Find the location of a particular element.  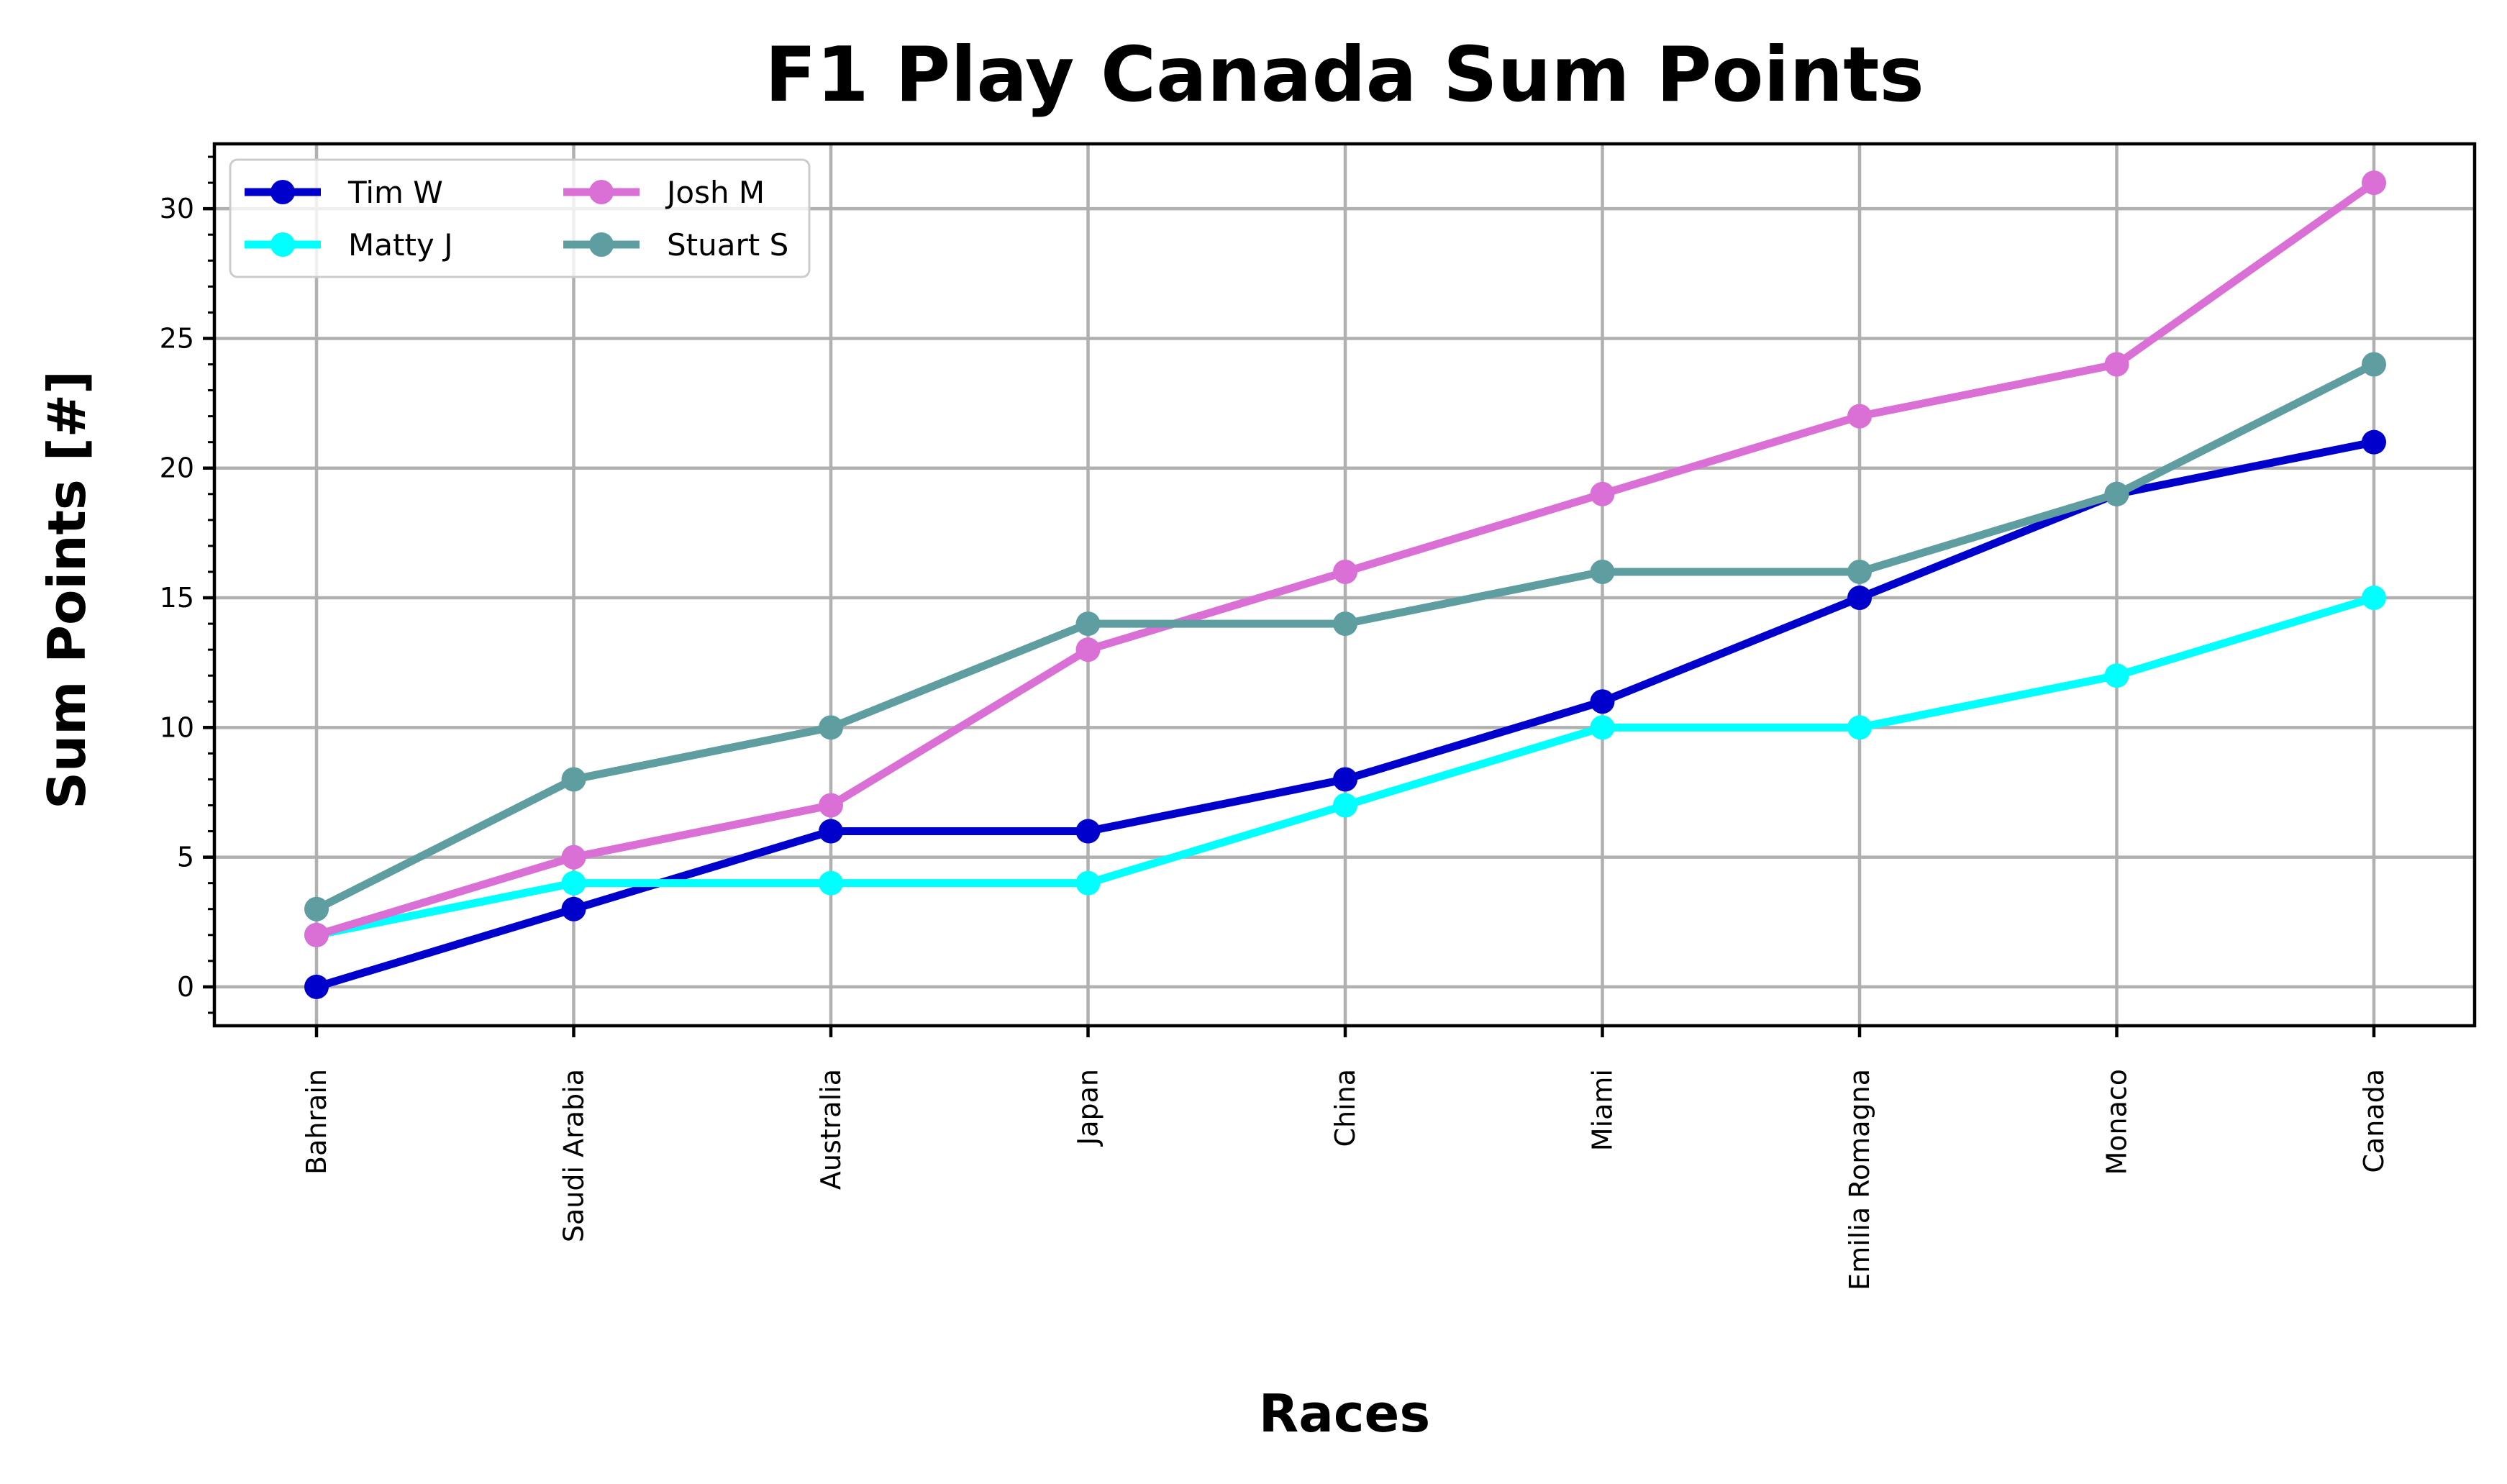

y-tick-label: 30 is located at coordinates (177, 209).